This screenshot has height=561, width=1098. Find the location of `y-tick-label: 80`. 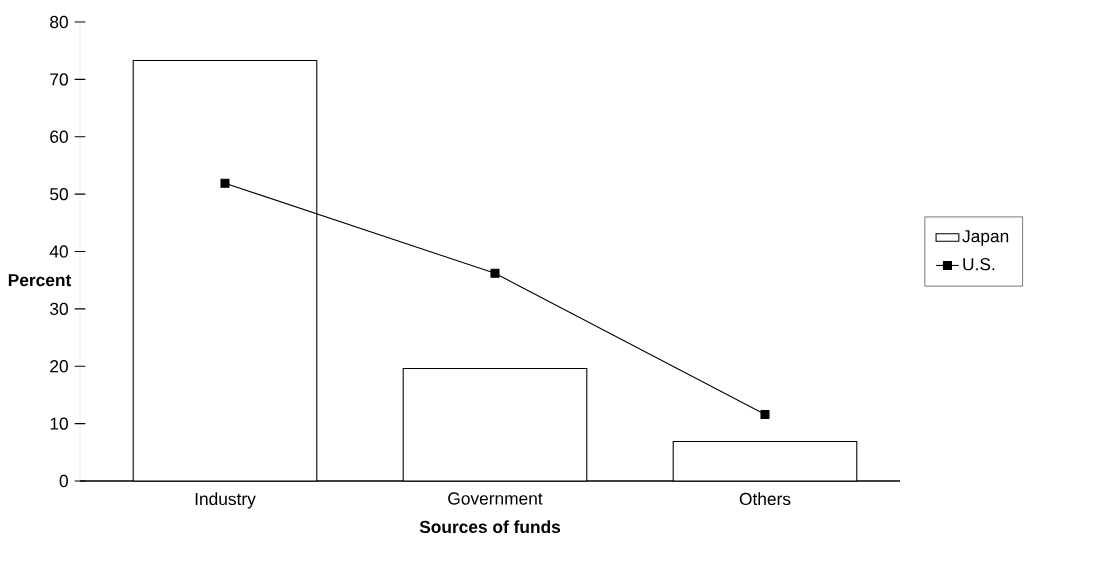

y-tick-label: 80 is located at coordinates (59, 22).